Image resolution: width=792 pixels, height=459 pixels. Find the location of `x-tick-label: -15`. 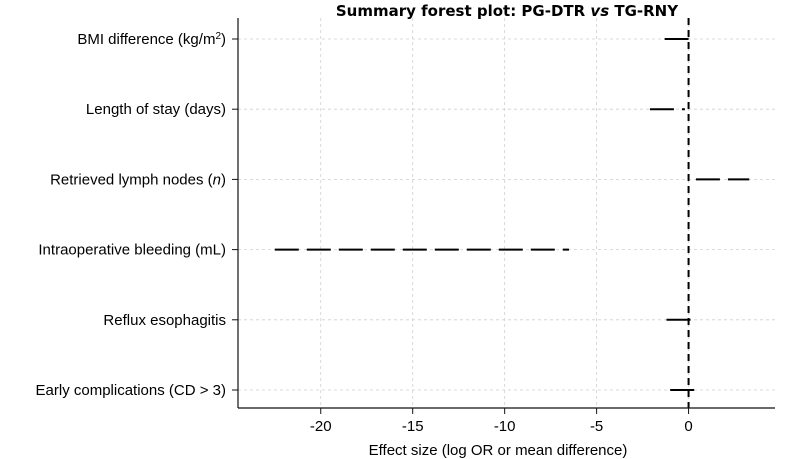

x-tick-label: -15 is located at coordinates (413, 426).